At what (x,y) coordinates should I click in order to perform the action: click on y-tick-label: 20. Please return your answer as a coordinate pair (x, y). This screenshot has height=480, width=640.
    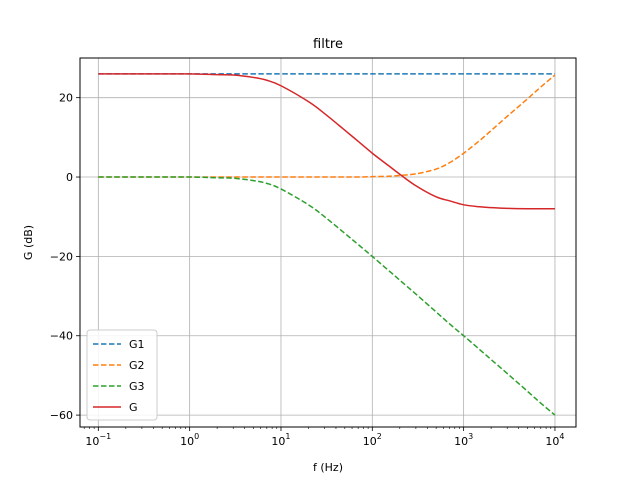
    Looking at the image, I should click on (66, 98).